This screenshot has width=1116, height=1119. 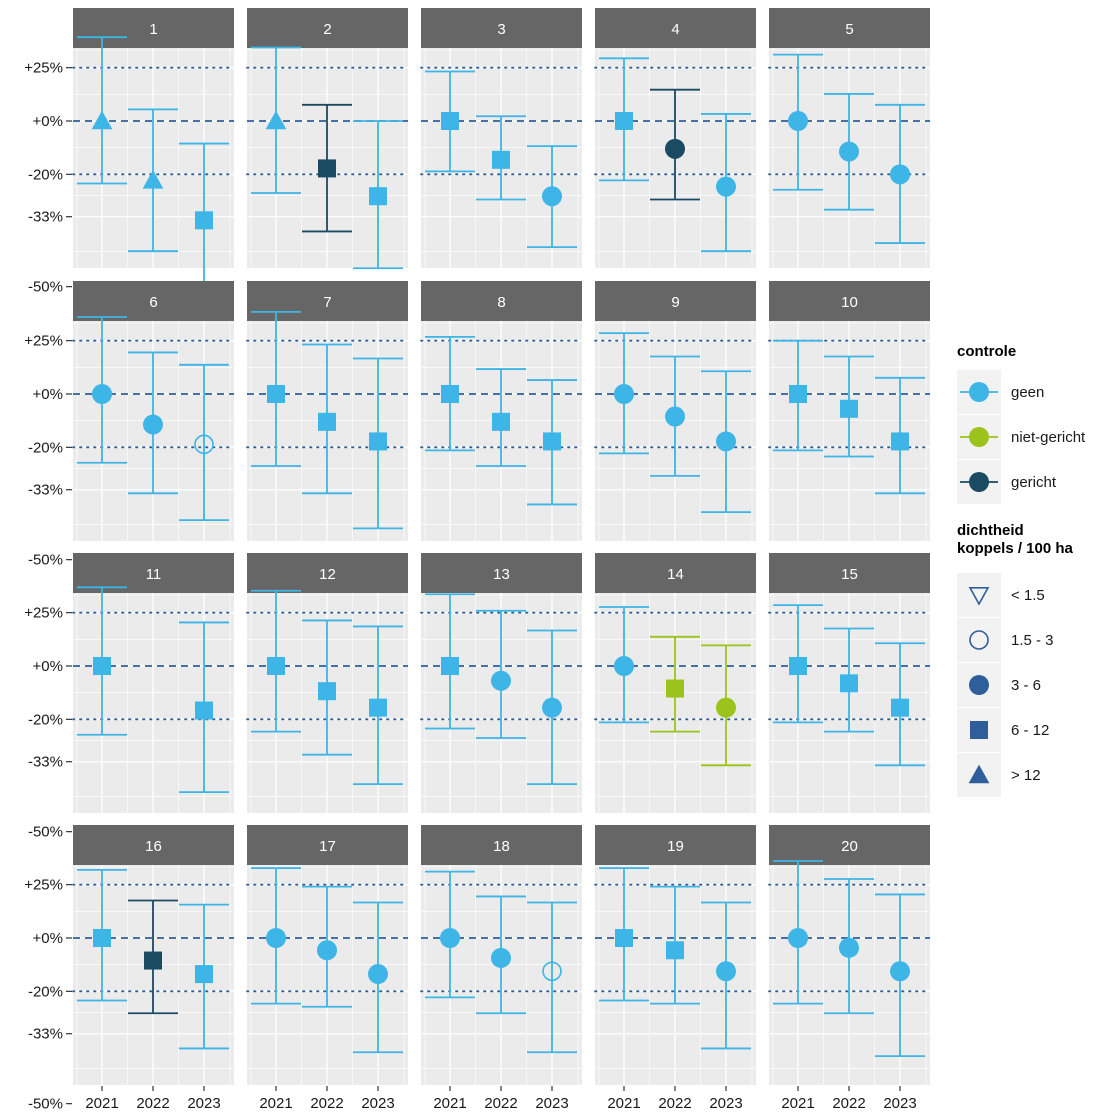 What do you see at coordinates (675, 693) in the screenshot?
I see `facet-14: 14` at bounding box center [675, 693].